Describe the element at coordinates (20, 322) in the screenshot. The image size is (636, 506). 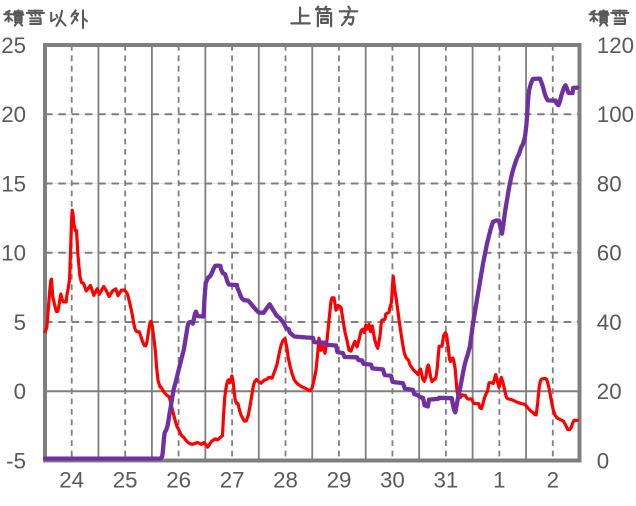
I see `svg-text: 5` at that location.